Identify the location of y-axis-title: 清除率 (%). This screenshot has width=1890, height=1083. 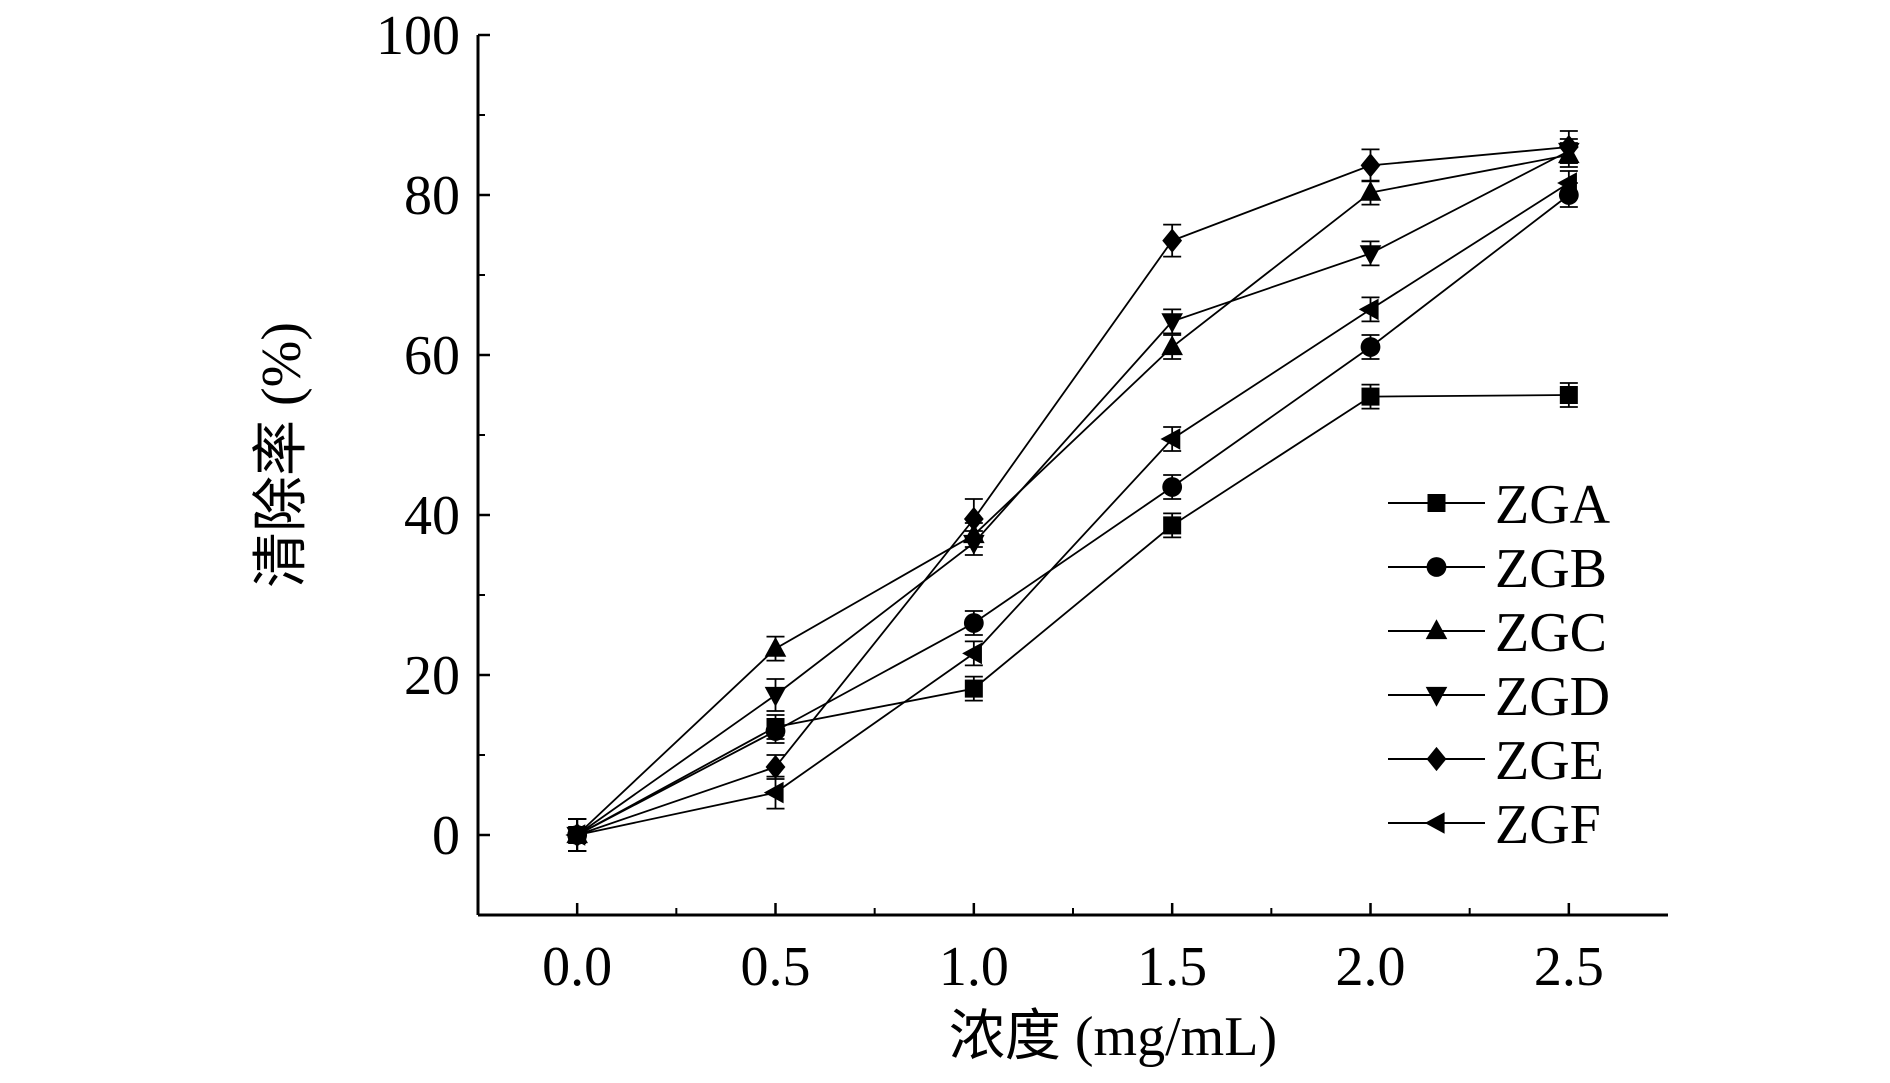
(282, 455).